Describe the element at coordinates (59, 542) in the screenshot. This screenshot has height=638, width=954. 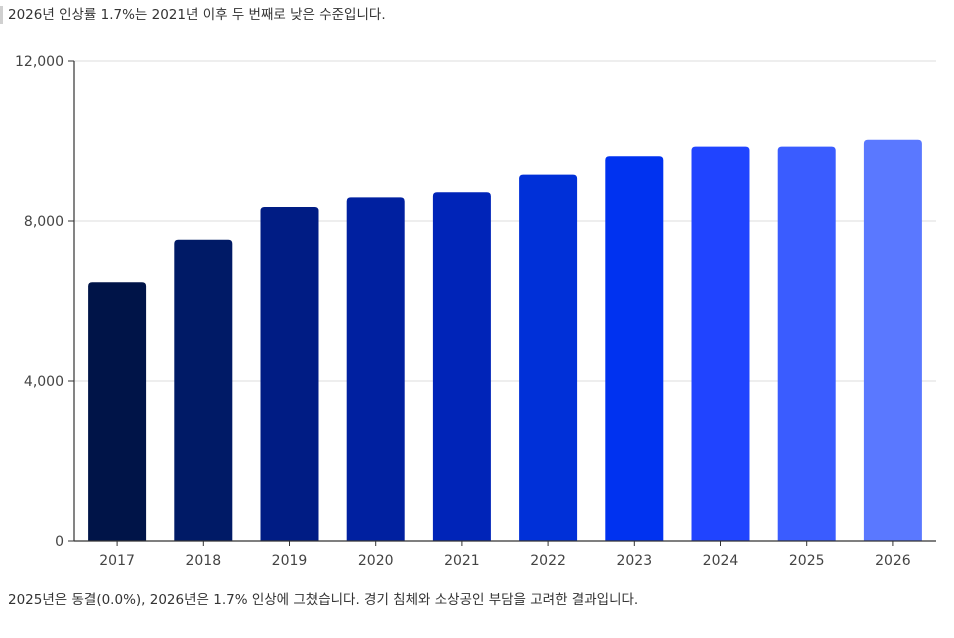
I see `y-tick-label: 0` at that location.